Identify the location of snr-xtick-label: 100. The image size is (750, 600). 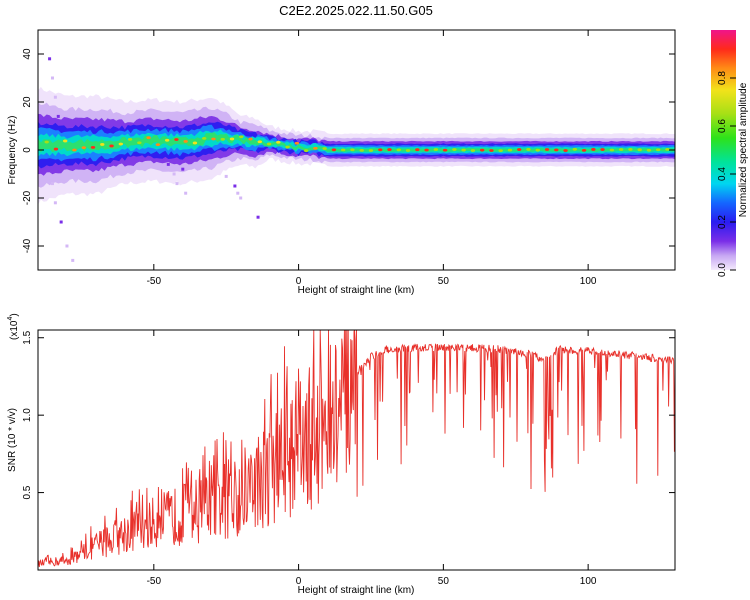
(588, 581).